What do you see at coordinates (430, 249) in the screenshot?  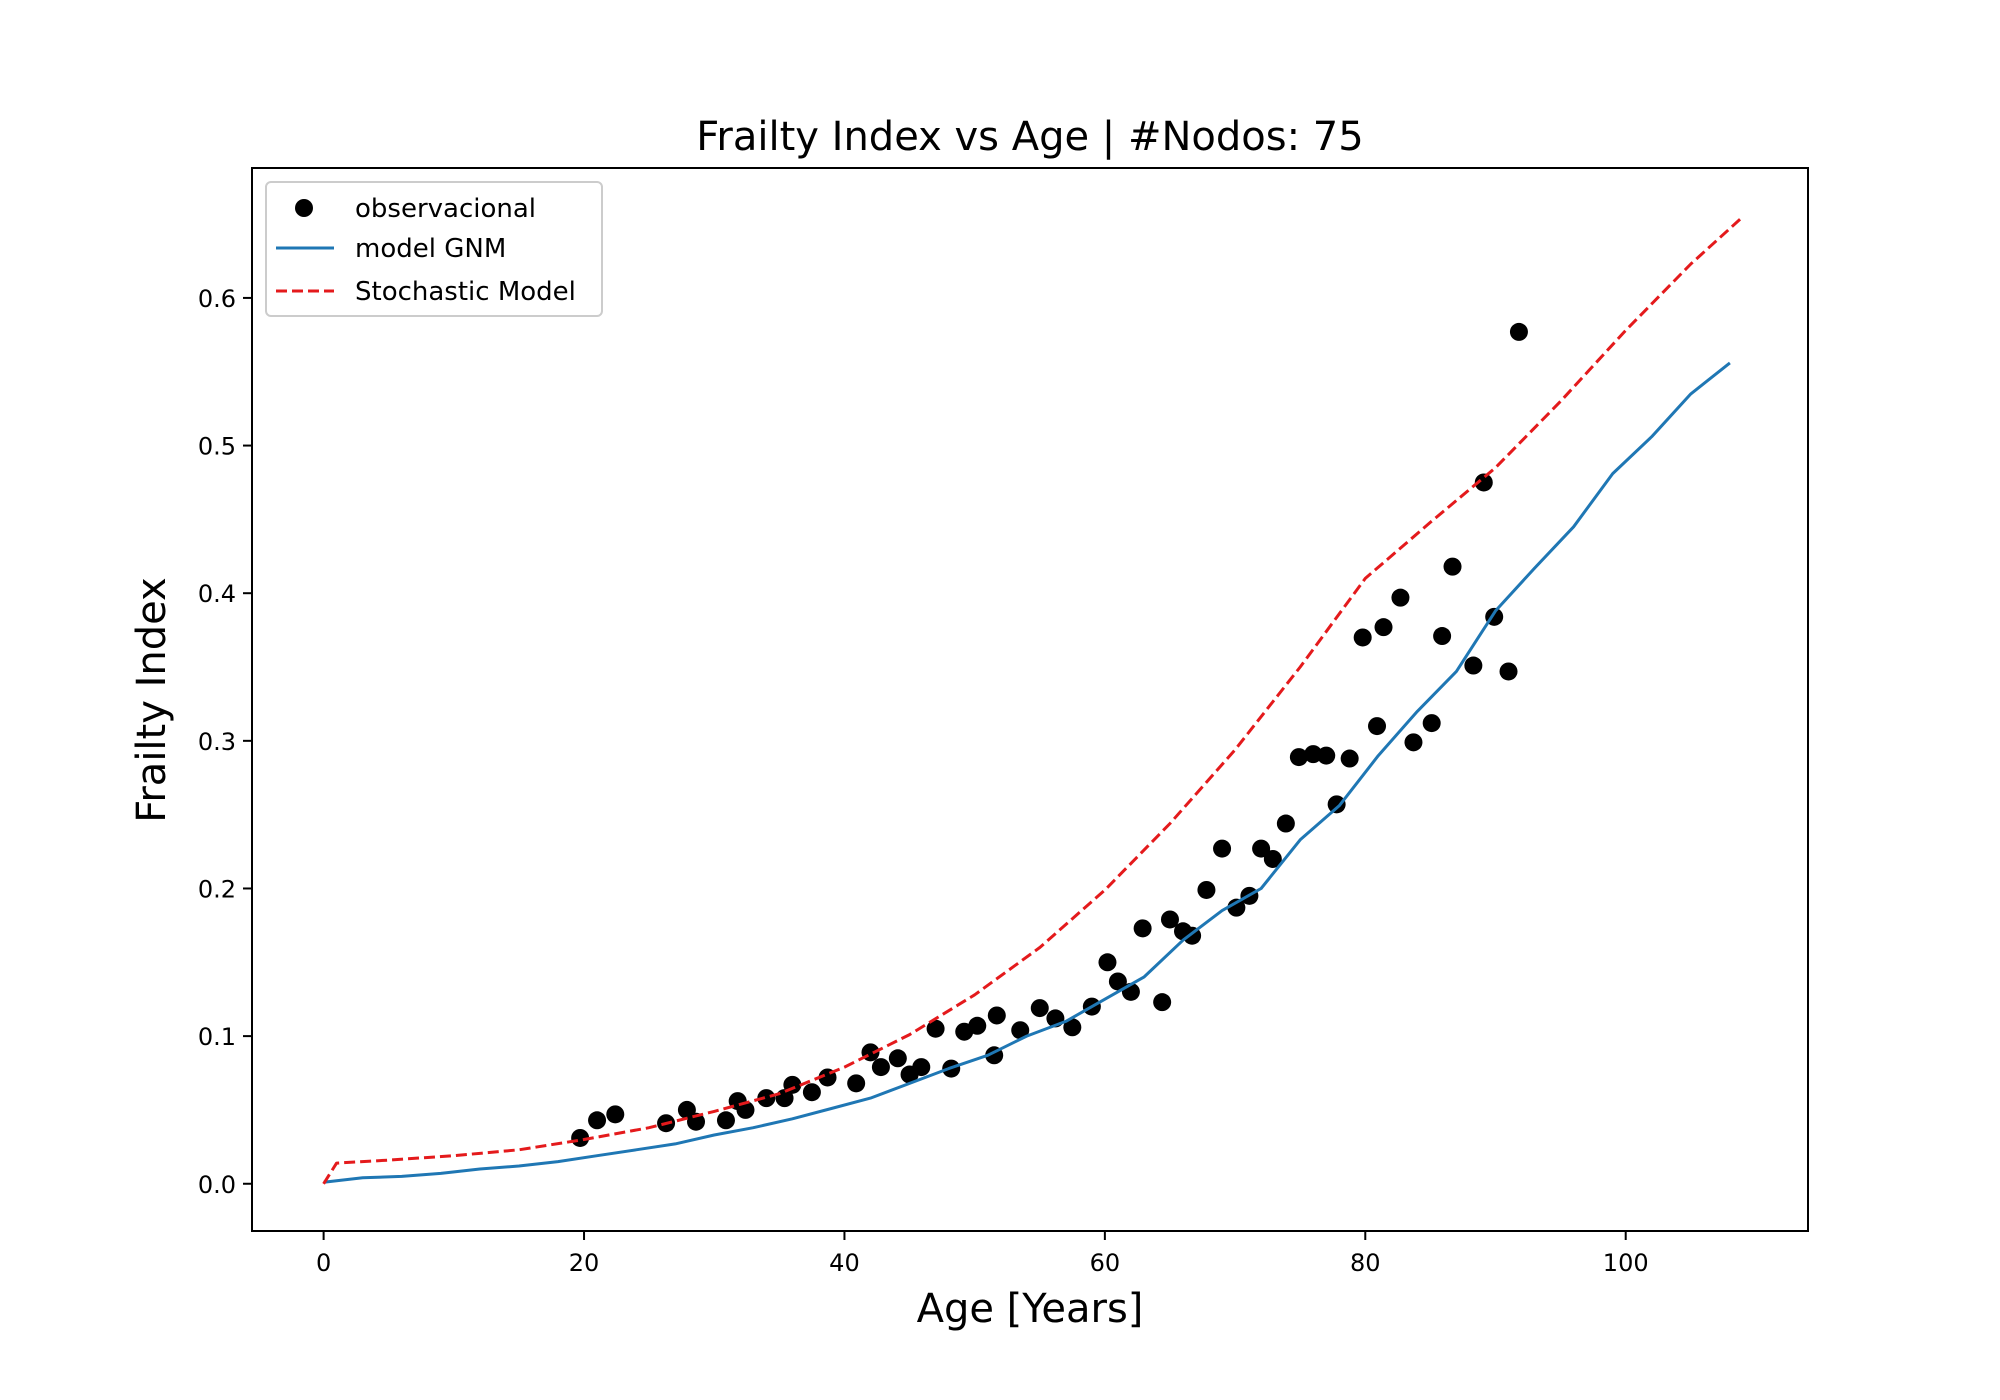 I see `legend-label-model-gnm: model GNM` at bounding box center [430, 249].